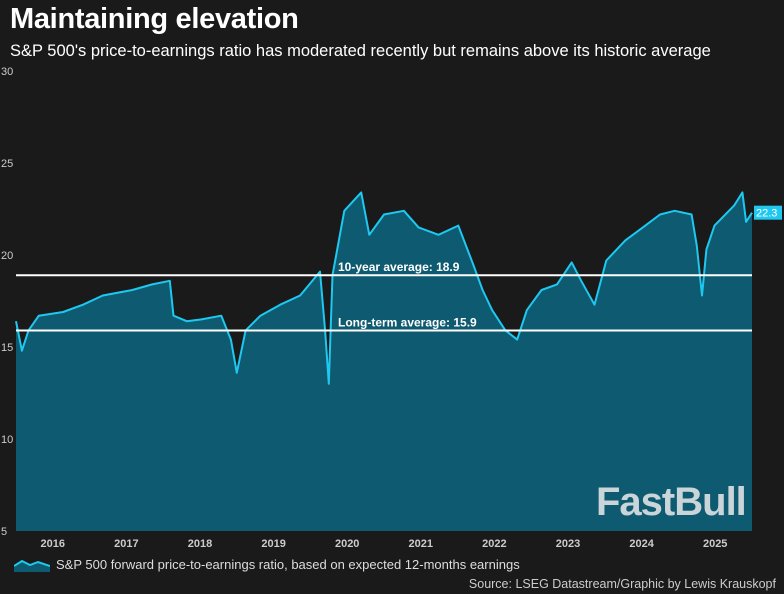 Image resolution: width=784 pixels, height=594 pixels. I want to click on x-tick-label: 2025, so click(715, 544).